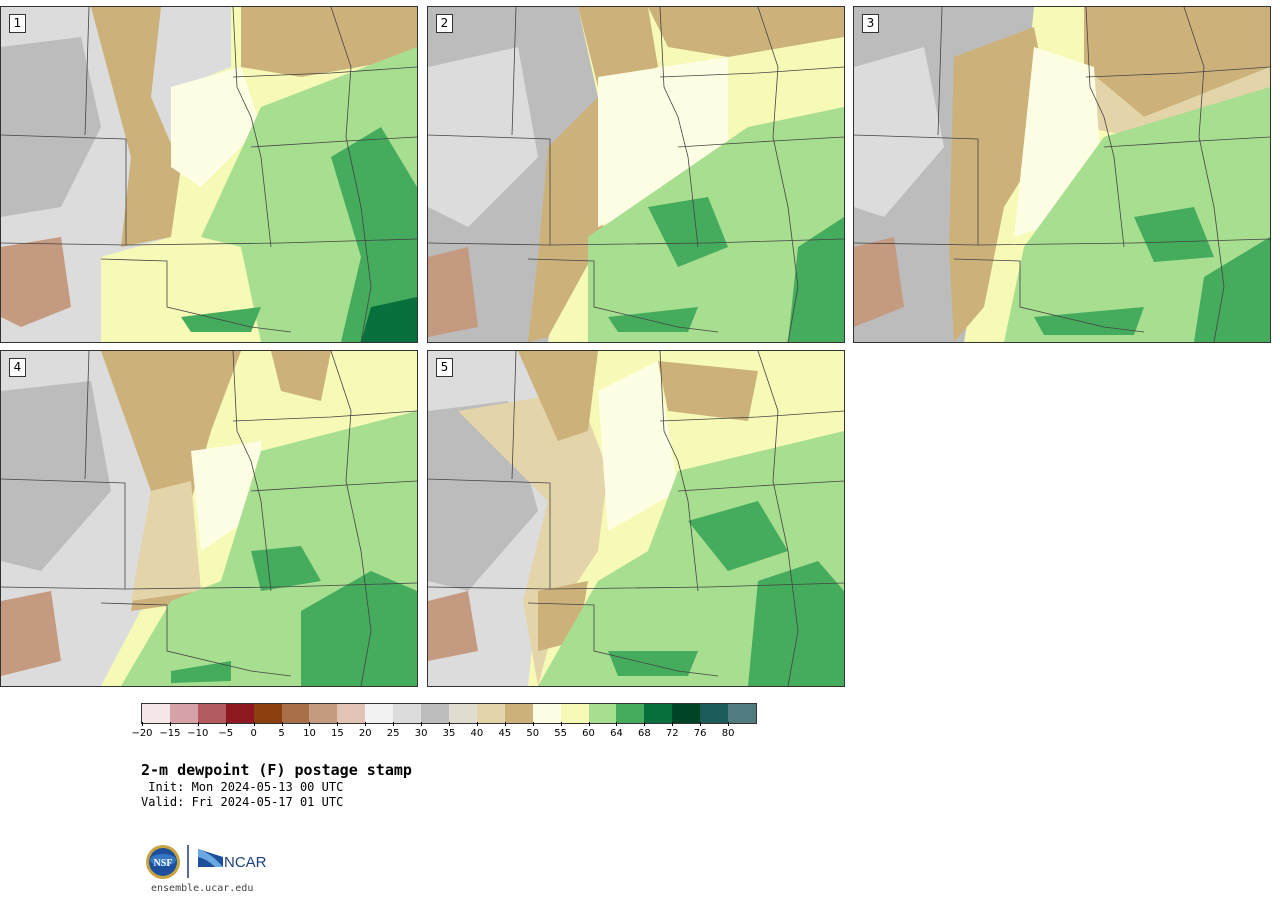  Describe the element at coordinates (421, 733) in the screenshot. I see `colorbar-tick-label: 30` at that location.